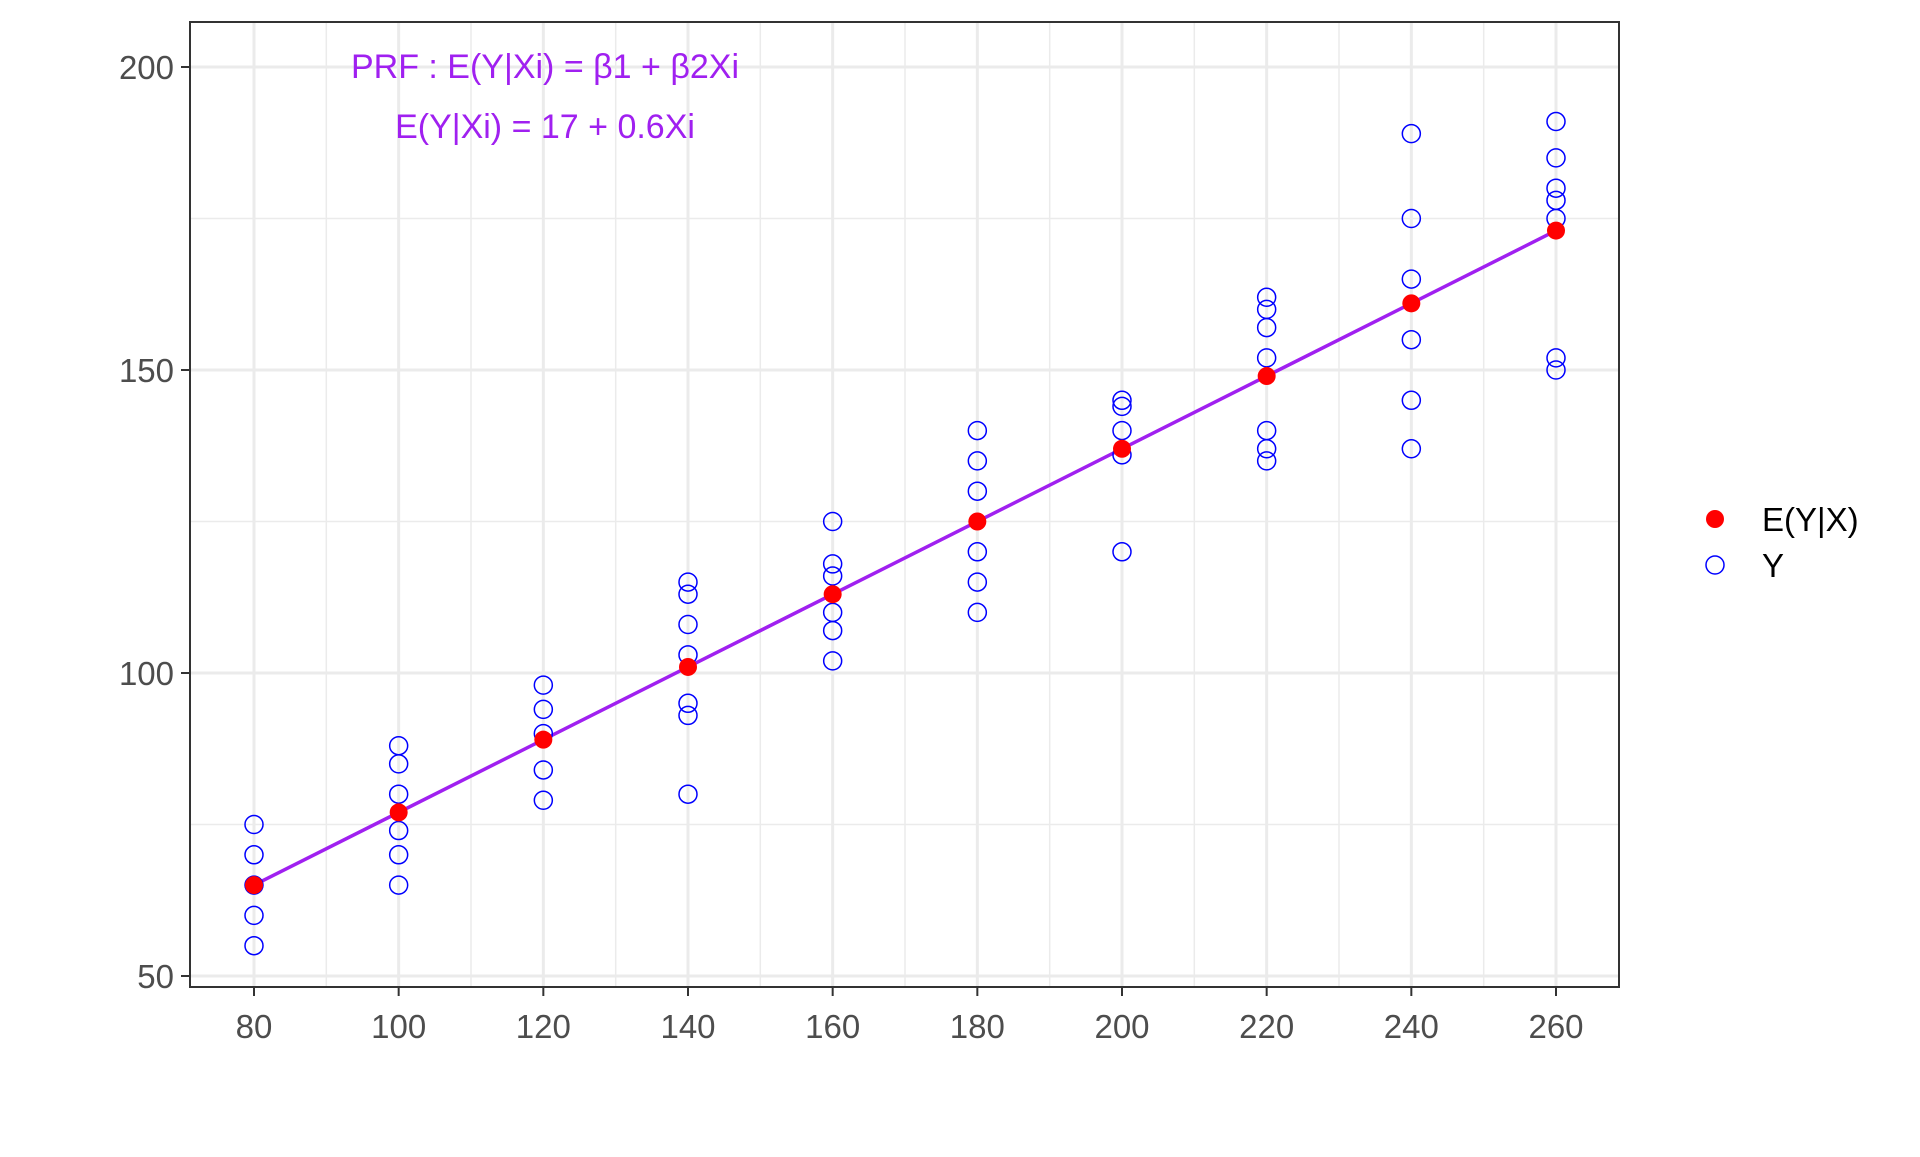  What do you see at coordinates (1773, 565) in the screenshot?
I see `legend-label-y: Y` at bounding box center [1773, 565].